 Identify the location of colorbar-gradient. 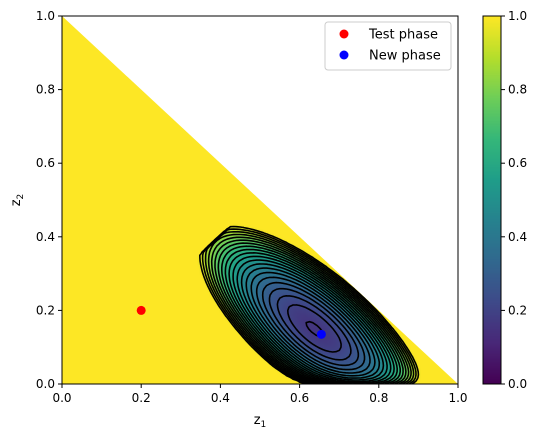
(492, 200).